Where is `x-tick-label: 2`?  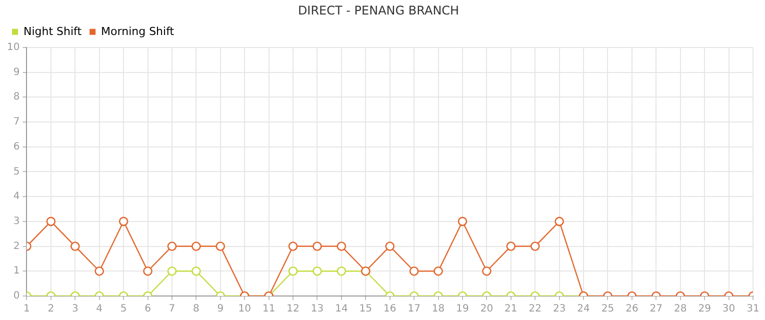 x-tick-label: 2 is located at coordinates (51, 309).